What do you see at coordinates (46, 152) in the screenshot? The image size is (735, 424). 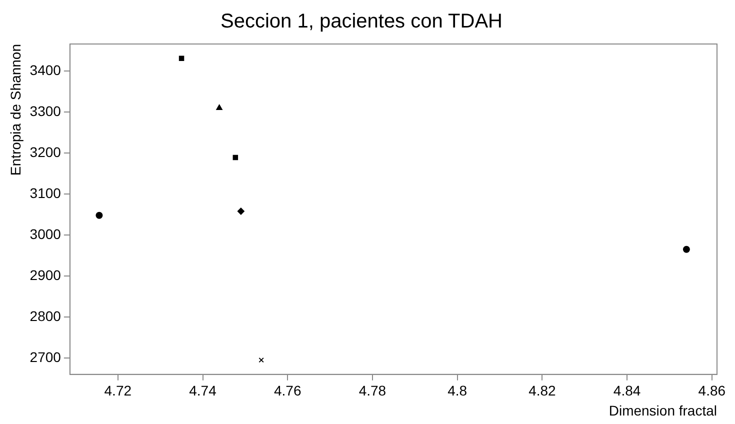 I see `y-tick-label: 3200` at bounding box center [46, 152].